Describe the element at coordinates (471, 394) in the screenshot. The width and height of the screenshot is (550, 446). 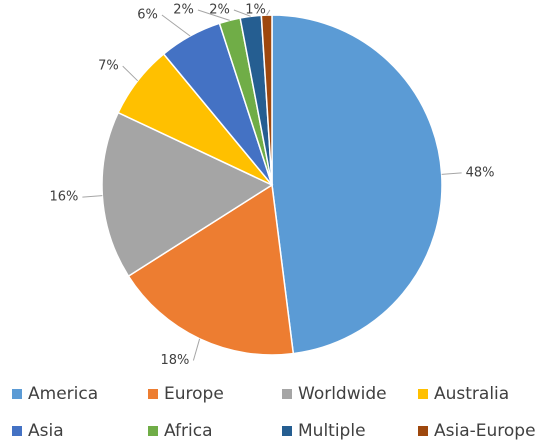
I see `legend-label: Australia` at that location.